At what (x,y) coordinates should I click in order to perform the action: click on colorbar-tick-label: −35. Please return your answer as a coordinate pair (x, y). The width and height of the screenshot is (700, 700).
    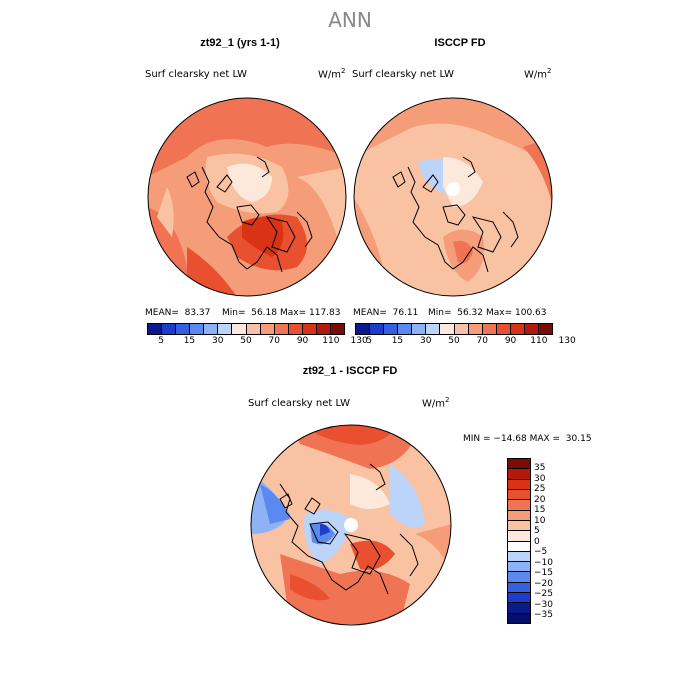
    Looking at the image, I should click on (543, 615).